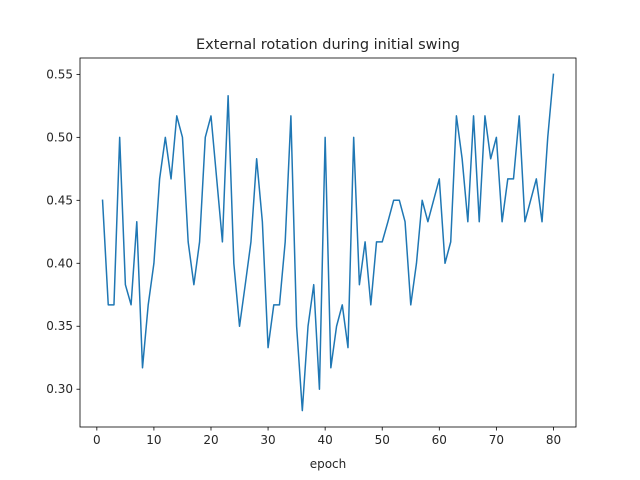 The image size is (640, 480). What do you see at coordinates (328, 464) in the screenshot?
I see `x-axis-label: epoch` at bounding box center [328, 464].